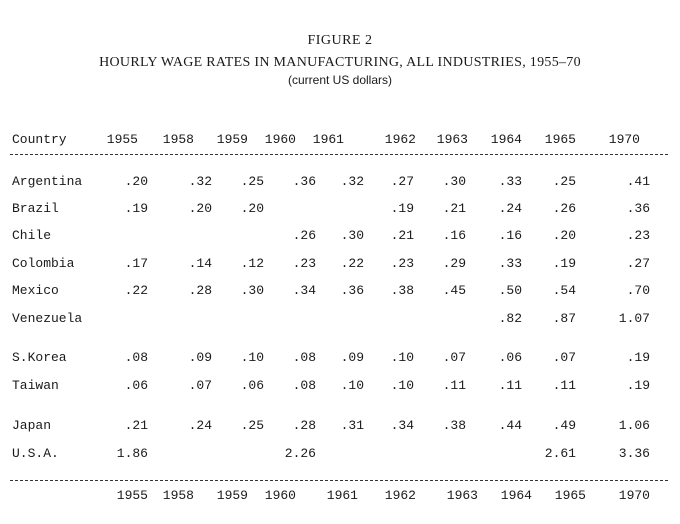  What do you see at coordinates (35, 208) in the screenshot?
I see `country-name: Brazil` at bounding box center [35, 208].